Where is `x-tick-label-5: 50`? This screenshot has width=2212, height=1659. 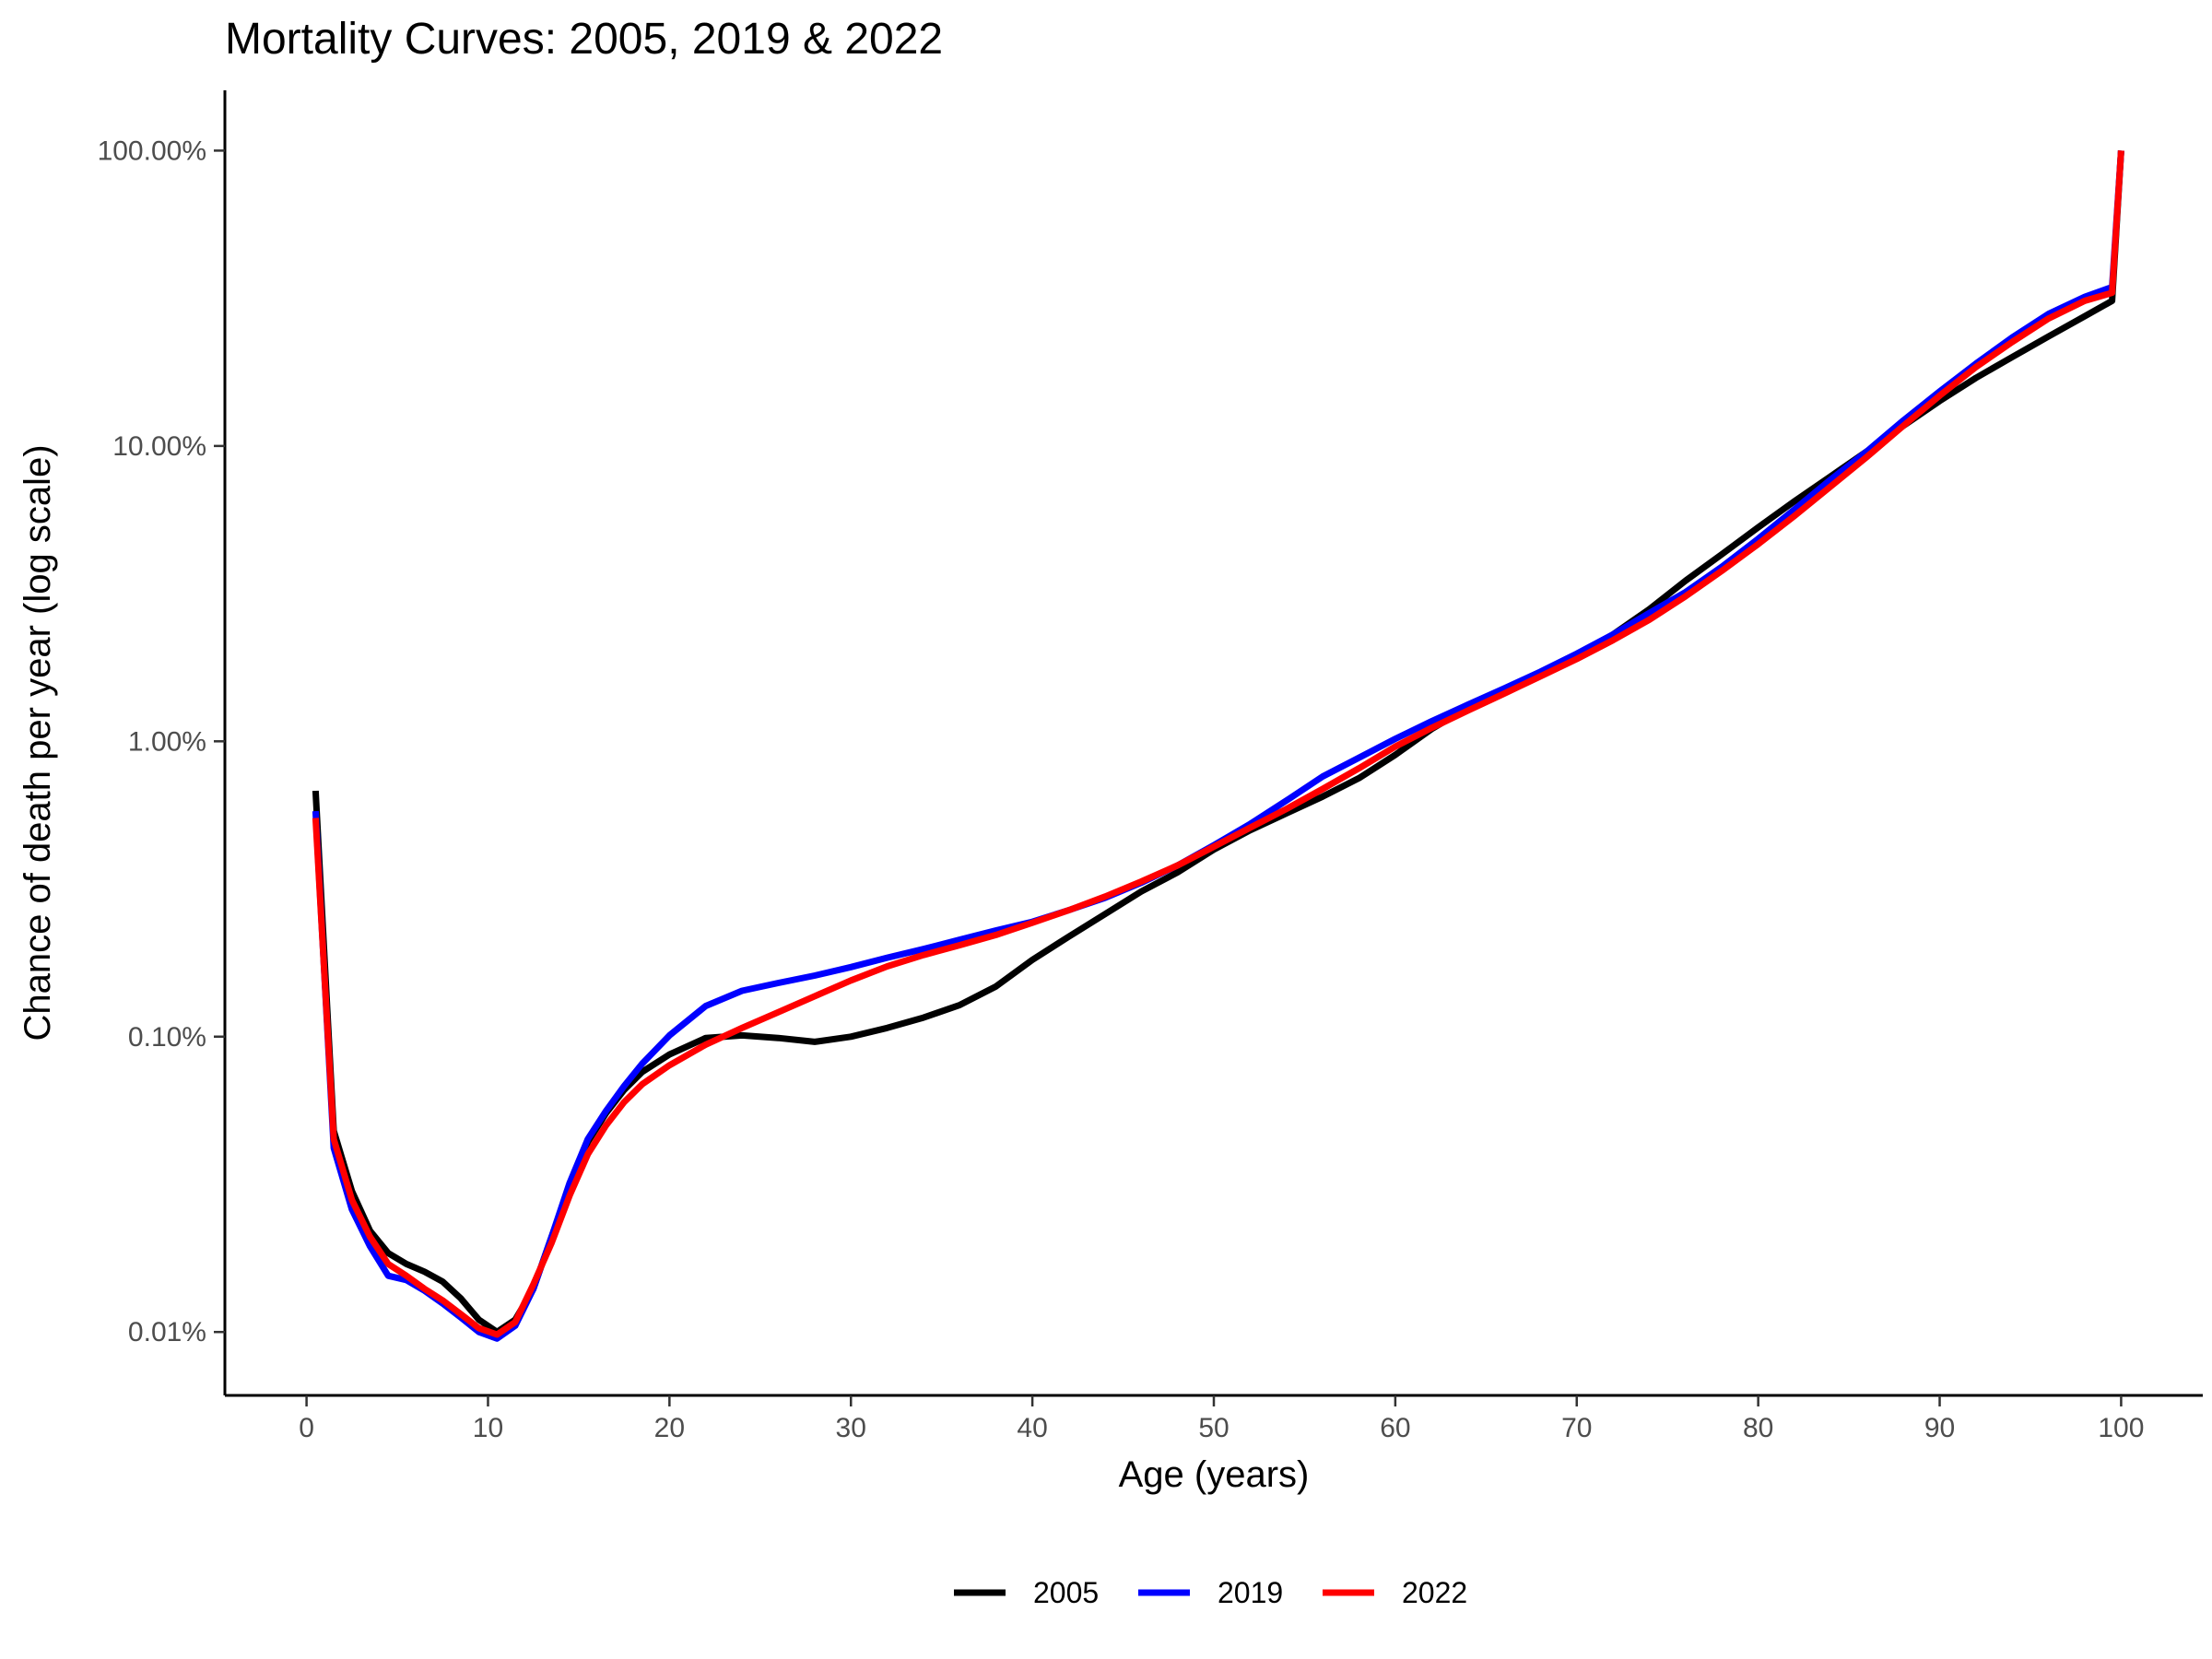
x-tick-label-5: 50 is located at coordinates (1213, 1428).